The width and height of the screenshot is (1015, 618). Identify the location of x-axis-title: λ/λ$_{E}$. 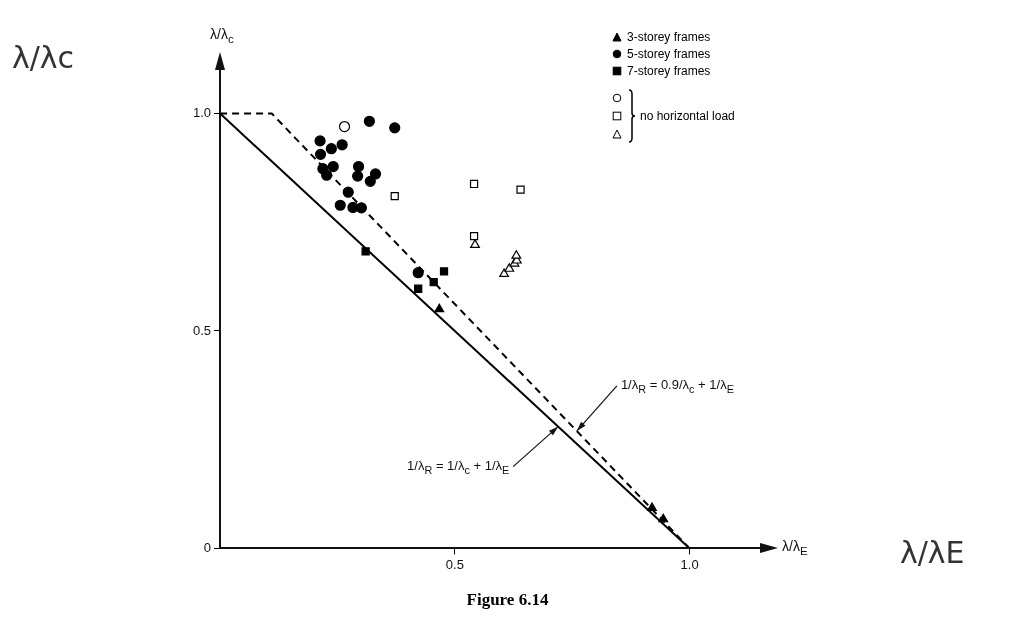
(795, 548).